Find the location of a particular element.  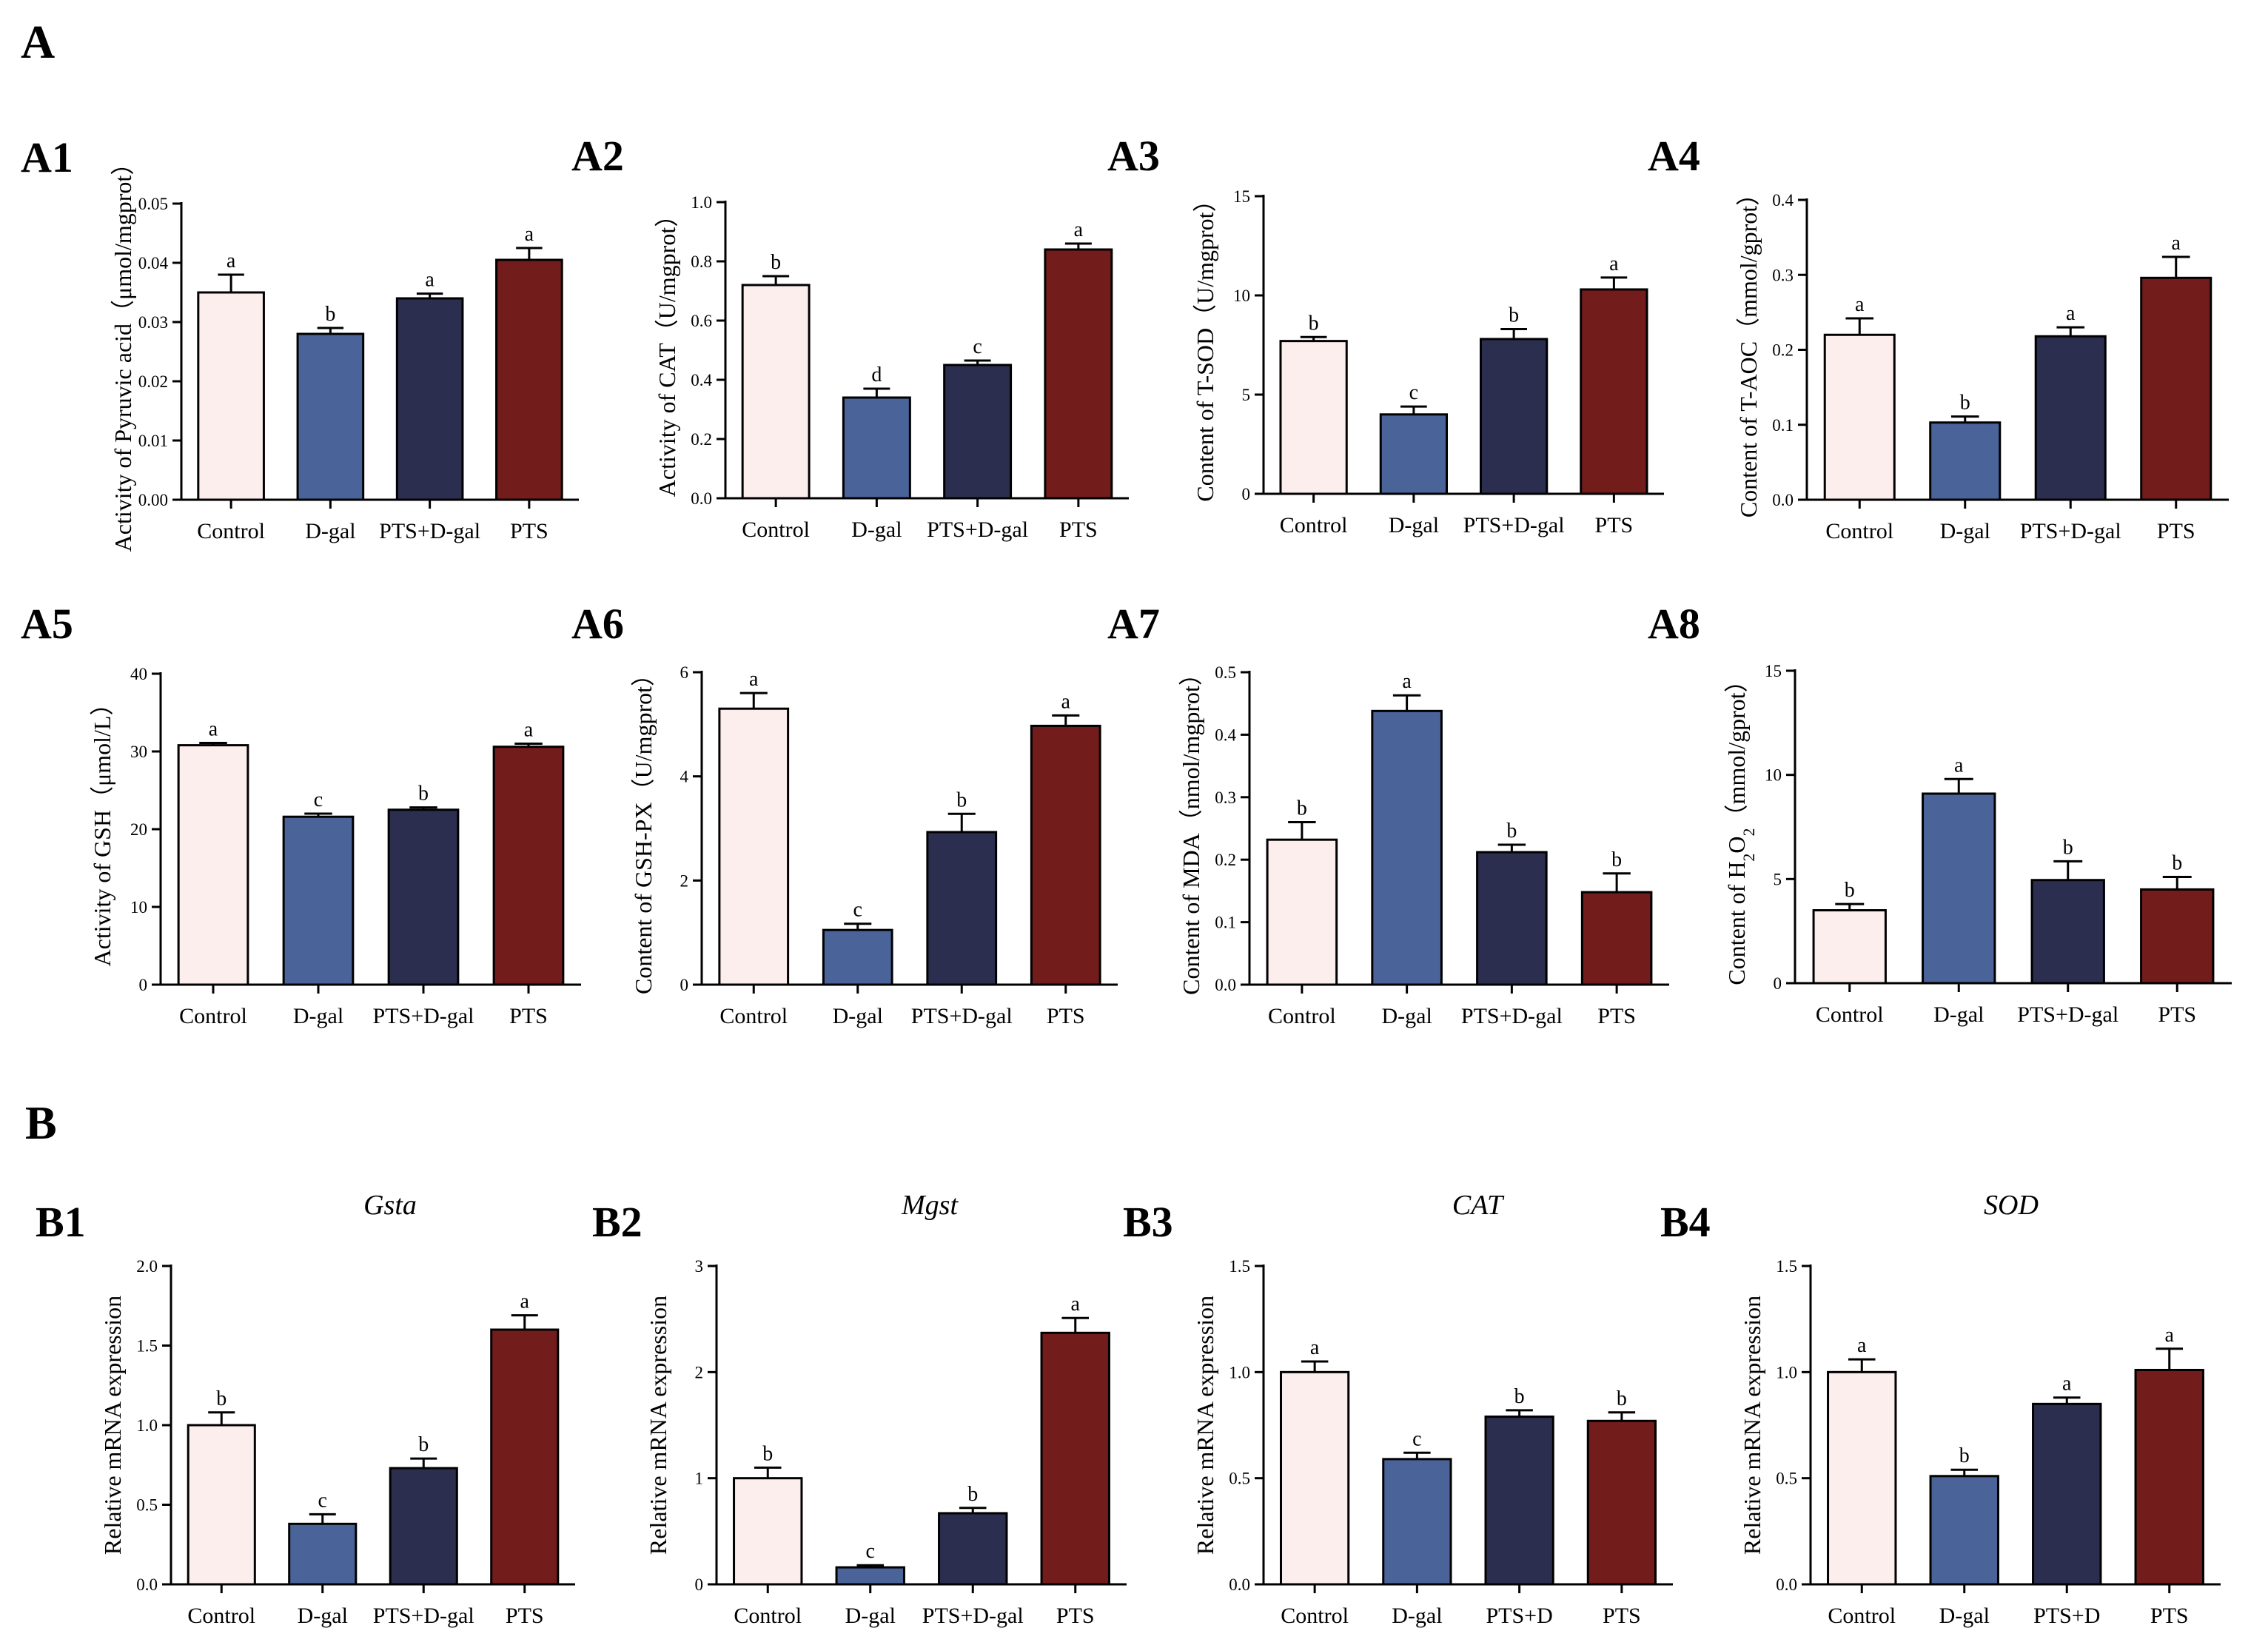

significance-letter-pts-d: a is located at coordinates (2067, 1384).